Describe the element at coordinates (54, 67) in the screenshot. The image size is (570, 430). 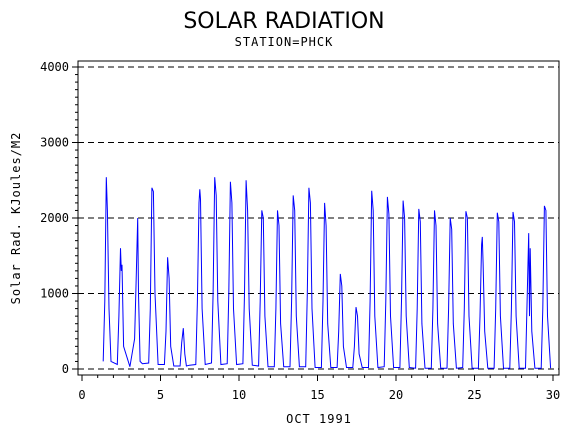
I see `y-tick-label-4000: 4000` at that location.